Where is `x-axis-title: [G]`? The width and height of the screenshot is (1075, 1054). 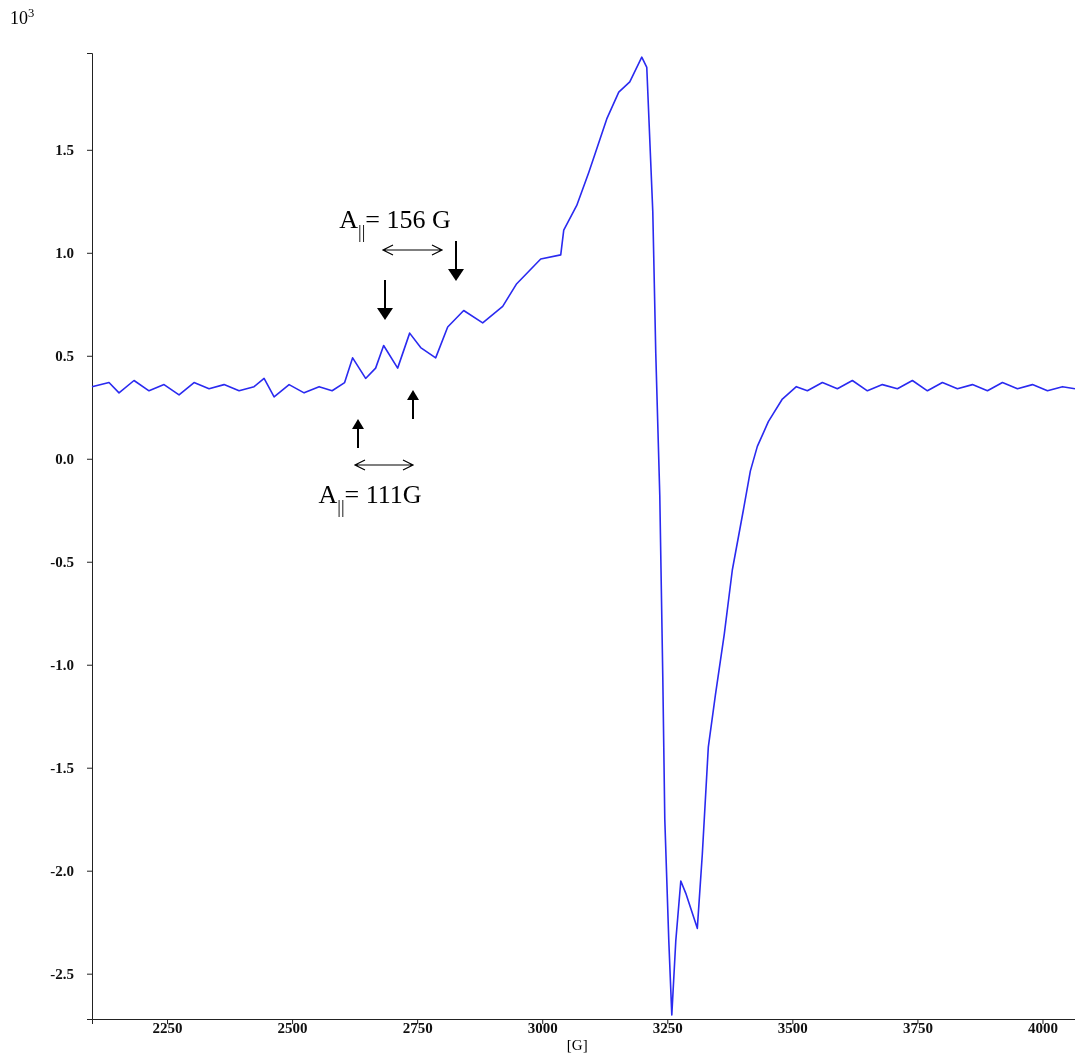 x-axis-title: [G] is located at coordinates (577, 1045).